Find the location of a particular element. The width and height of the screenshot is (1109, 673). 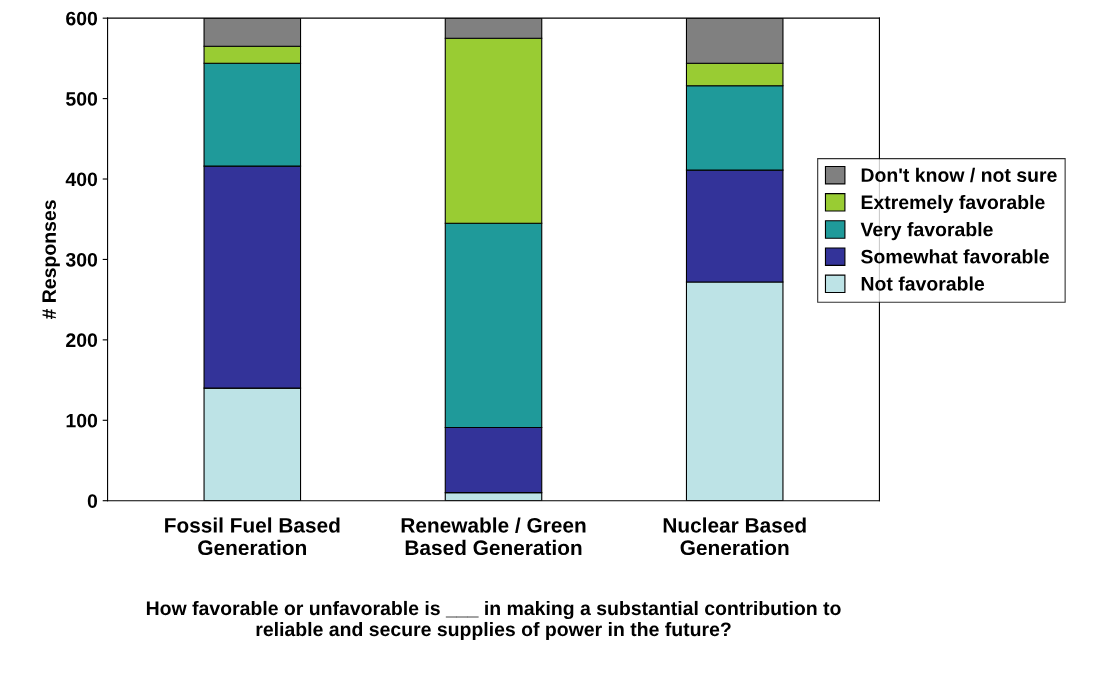

y-tick-label: 0 is located at coordinates (92, 501).